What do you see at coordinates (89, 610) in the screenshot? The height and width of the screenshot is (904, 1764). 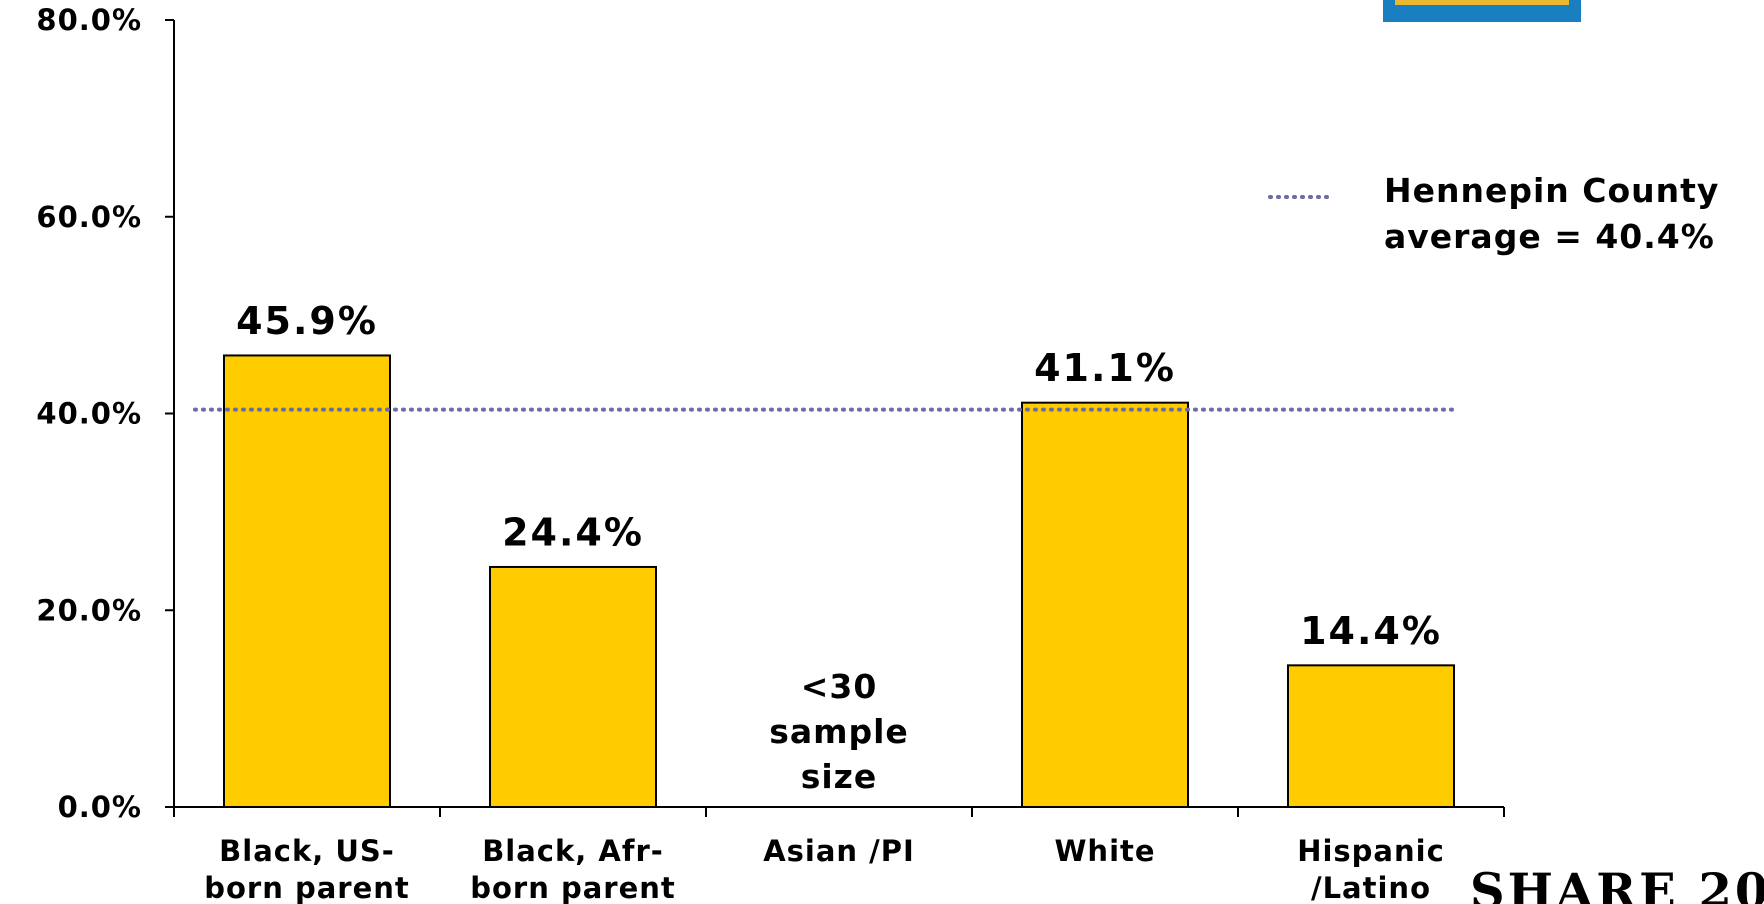 I see `y-tick-label: 20.0%` at bounding box center [89, 610].